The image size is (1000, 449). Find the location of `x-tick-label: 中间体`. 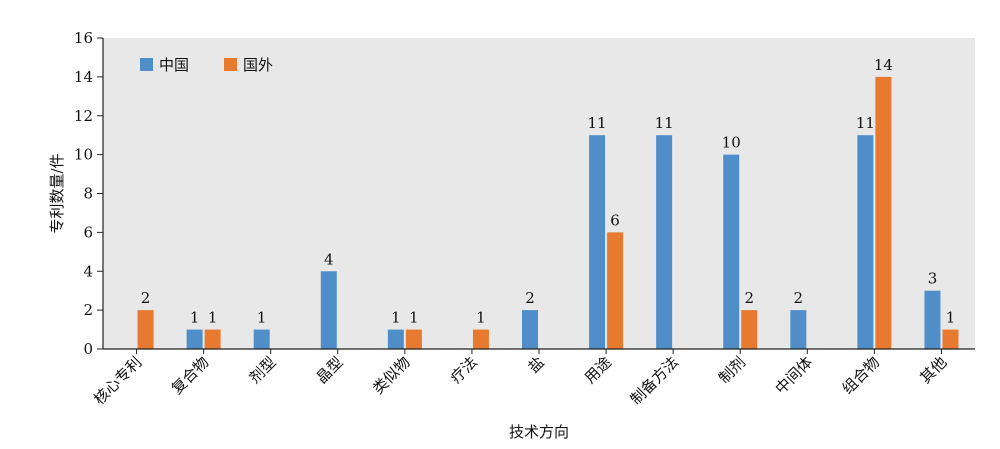

x-tick-label: 中间体 is located at coordinates (794, 375).